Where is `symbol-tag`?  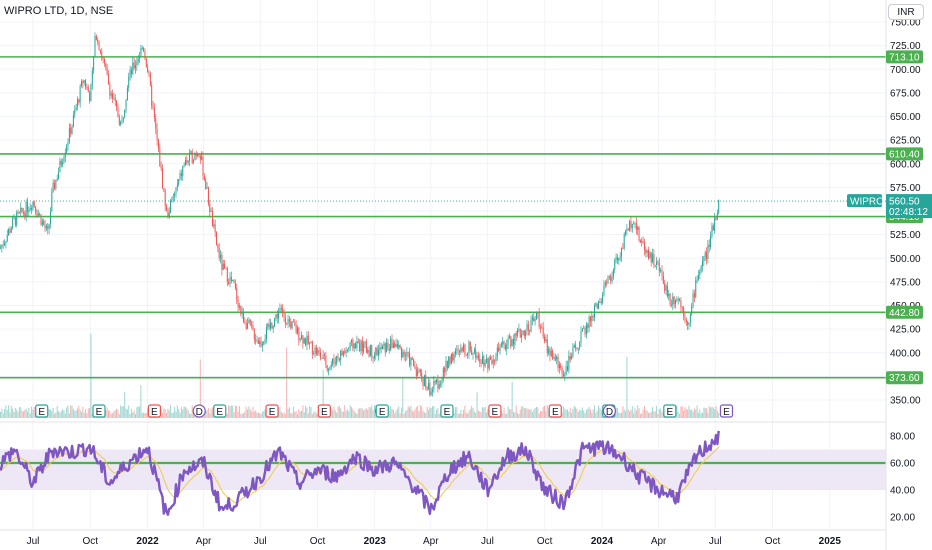 symbol-tag is located at coordinates (864, 201).